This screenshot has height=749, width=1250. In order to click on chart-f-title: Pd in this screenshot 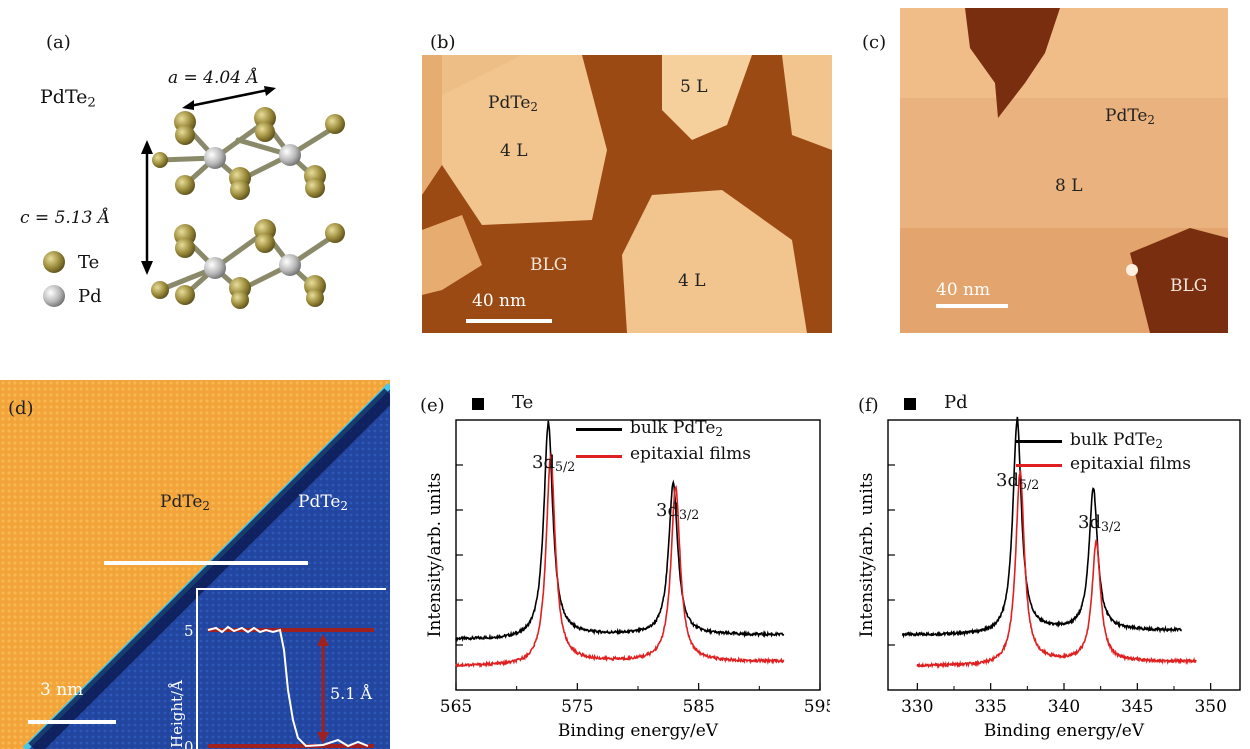, I will do `click(956, 402)`.